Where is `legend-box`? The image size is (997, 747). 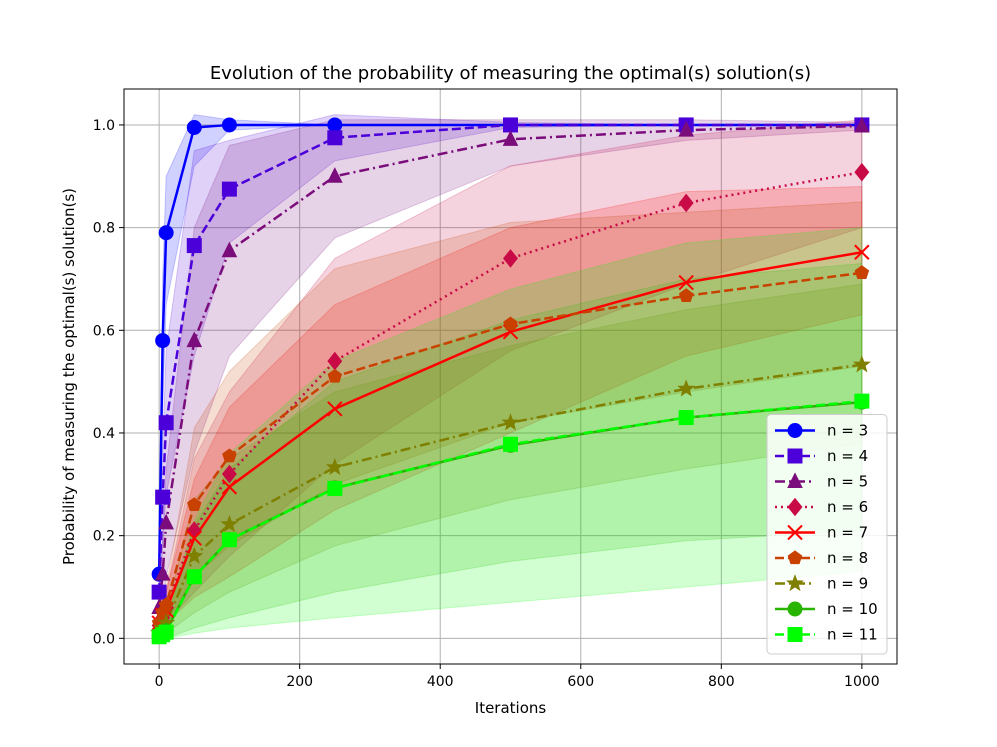
legend-box is located at coordinates (827, 534).